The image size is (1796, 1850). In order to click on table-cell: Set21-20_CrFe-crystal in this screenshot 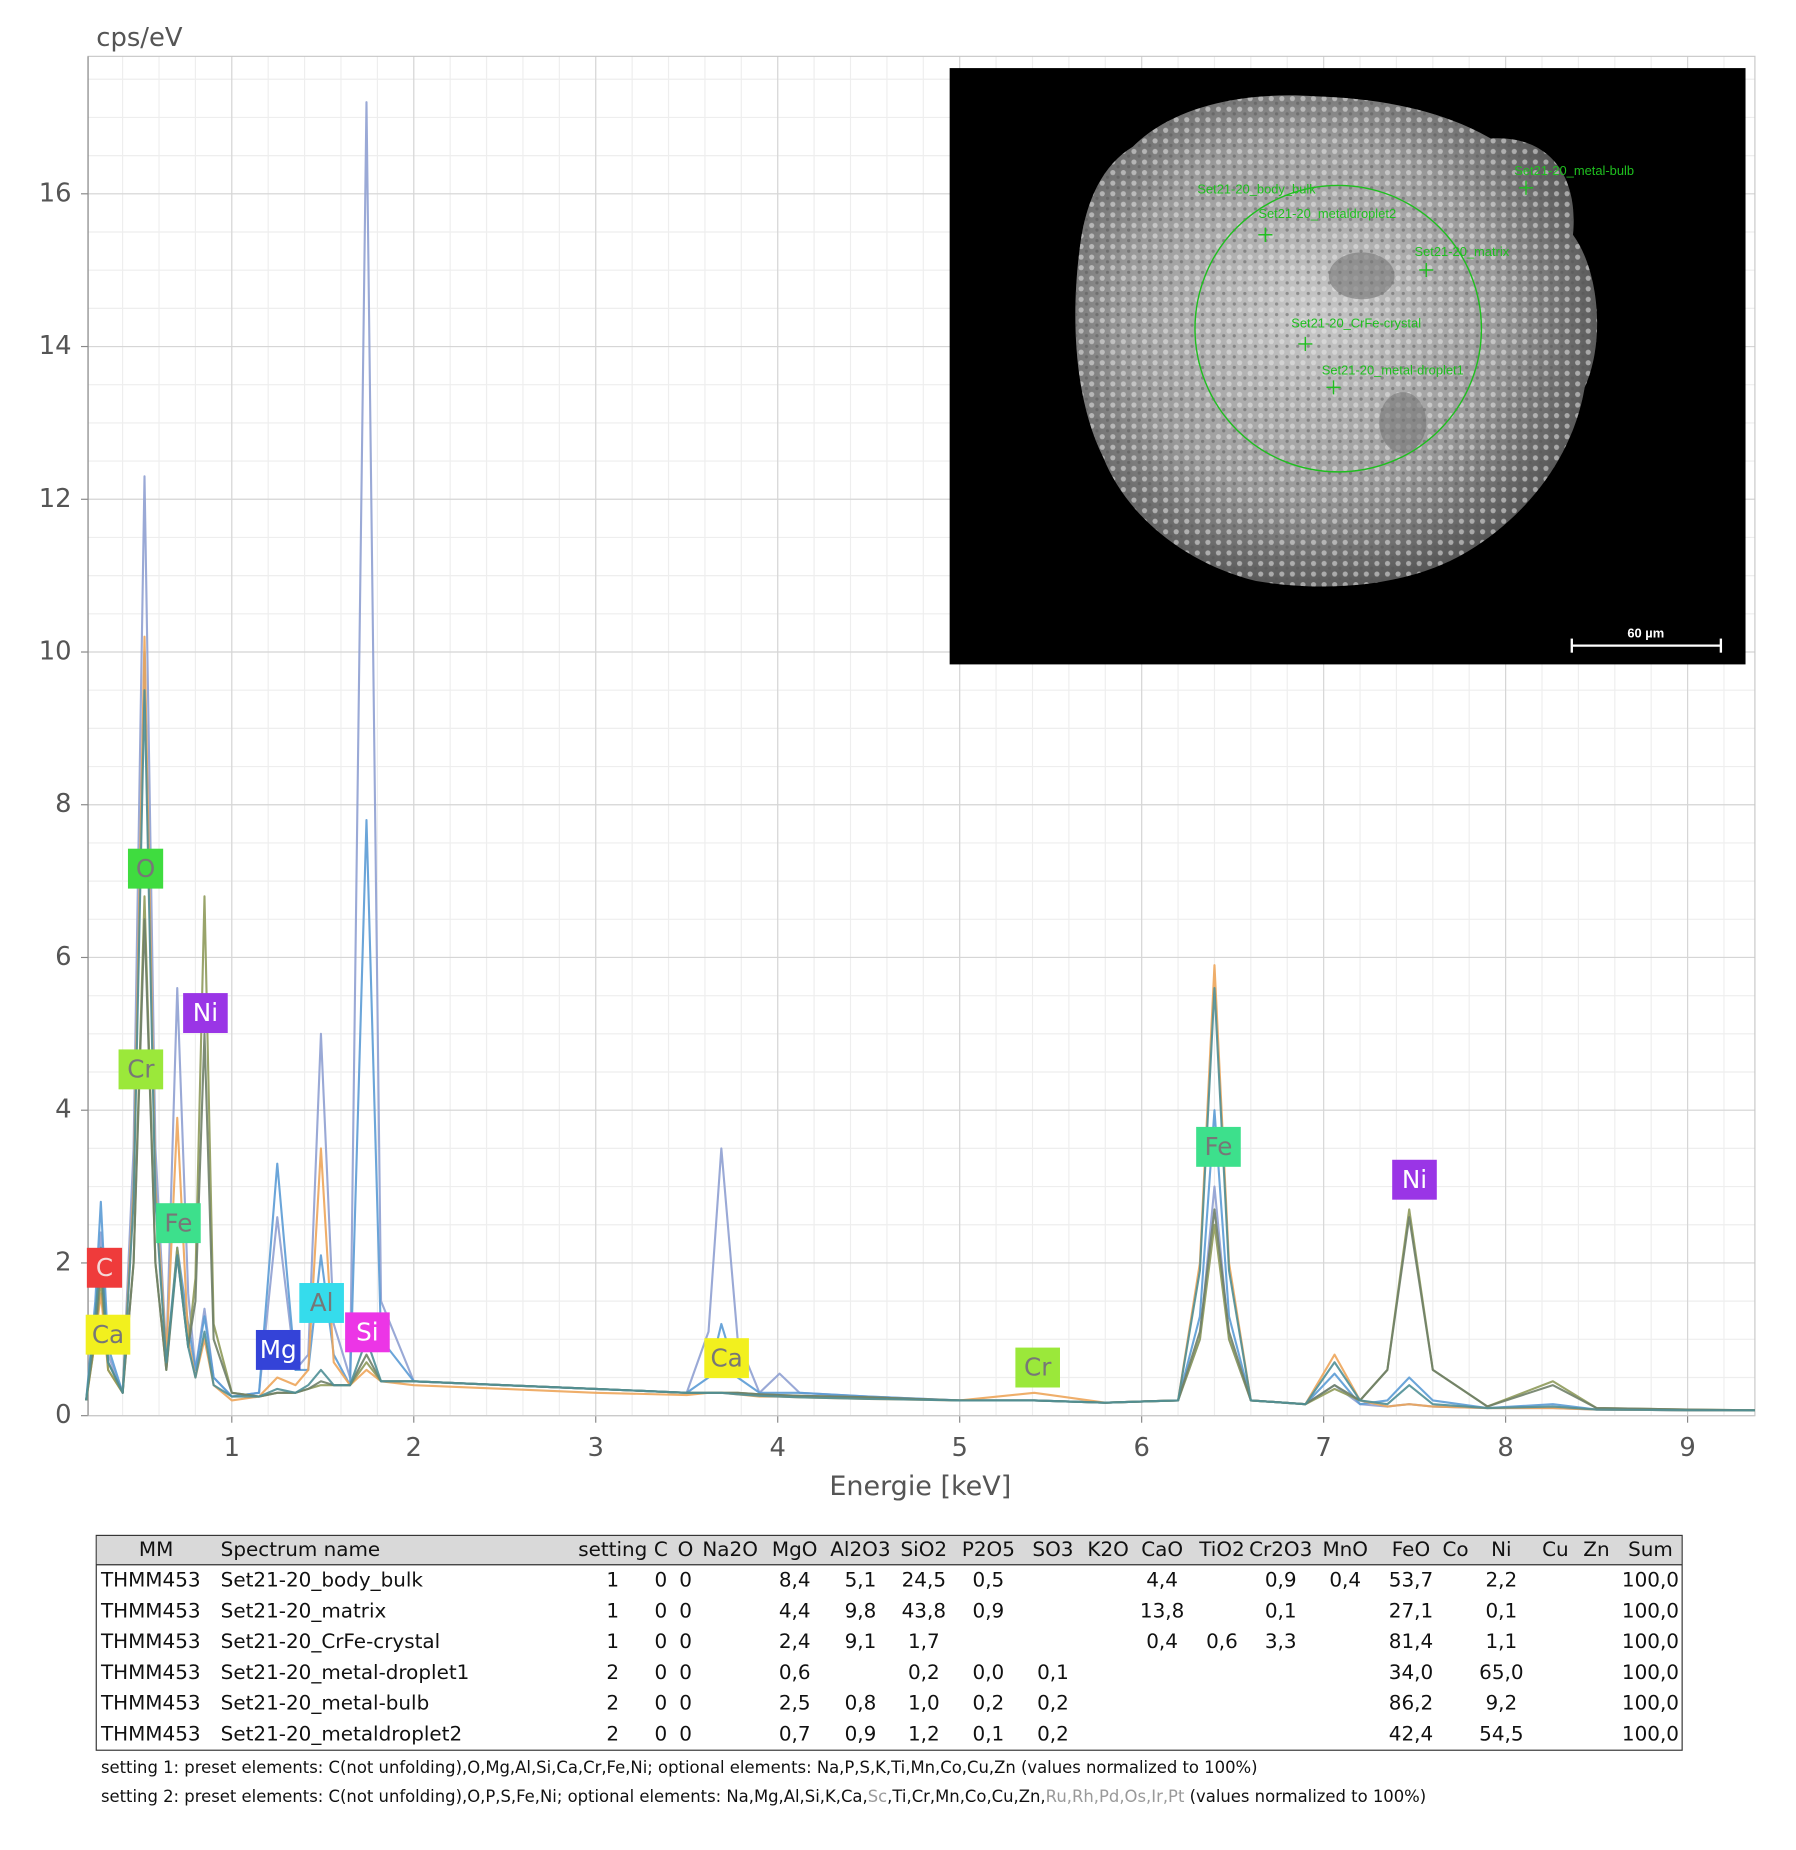, I will do `click(331, 1641)`.